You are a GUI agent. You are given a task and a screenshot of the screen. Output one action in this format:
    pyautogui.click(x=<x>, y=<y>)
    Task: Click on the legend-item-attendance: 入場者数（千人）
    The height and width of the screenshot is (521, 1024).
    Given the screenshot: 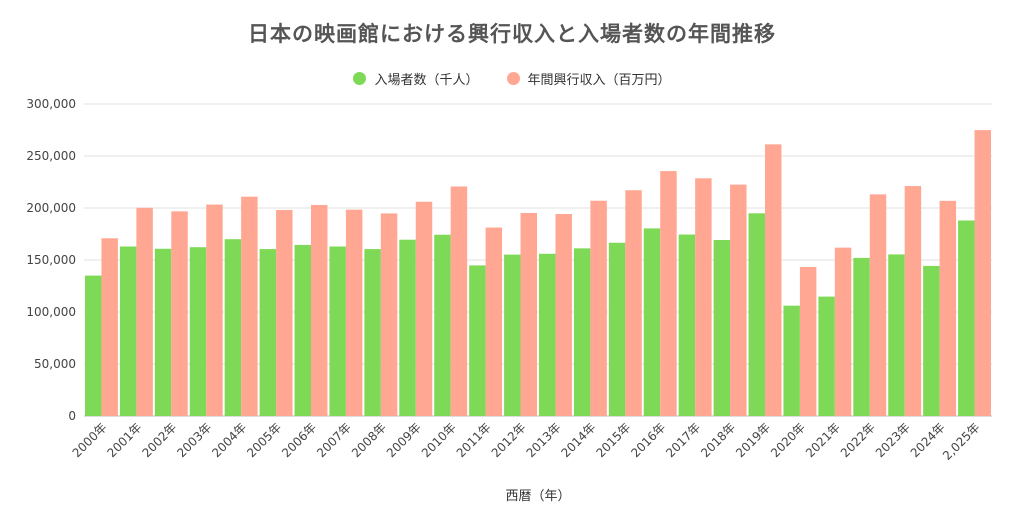 What is the action you would take?
    pyautogui.click(x=416, y=78)
    